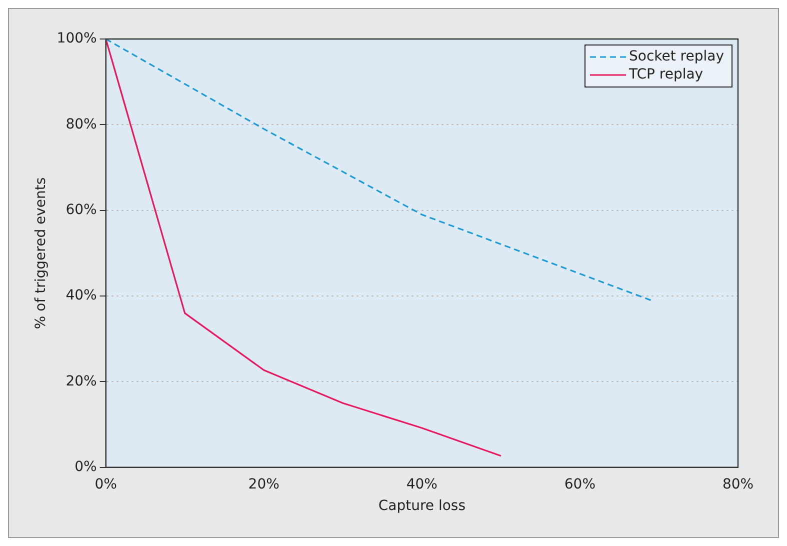 This screenshot has width=787, height=546. Describe the element at coordinates (76, 38) in the screenshot. I see `y-tick-label: 100%` at that location.